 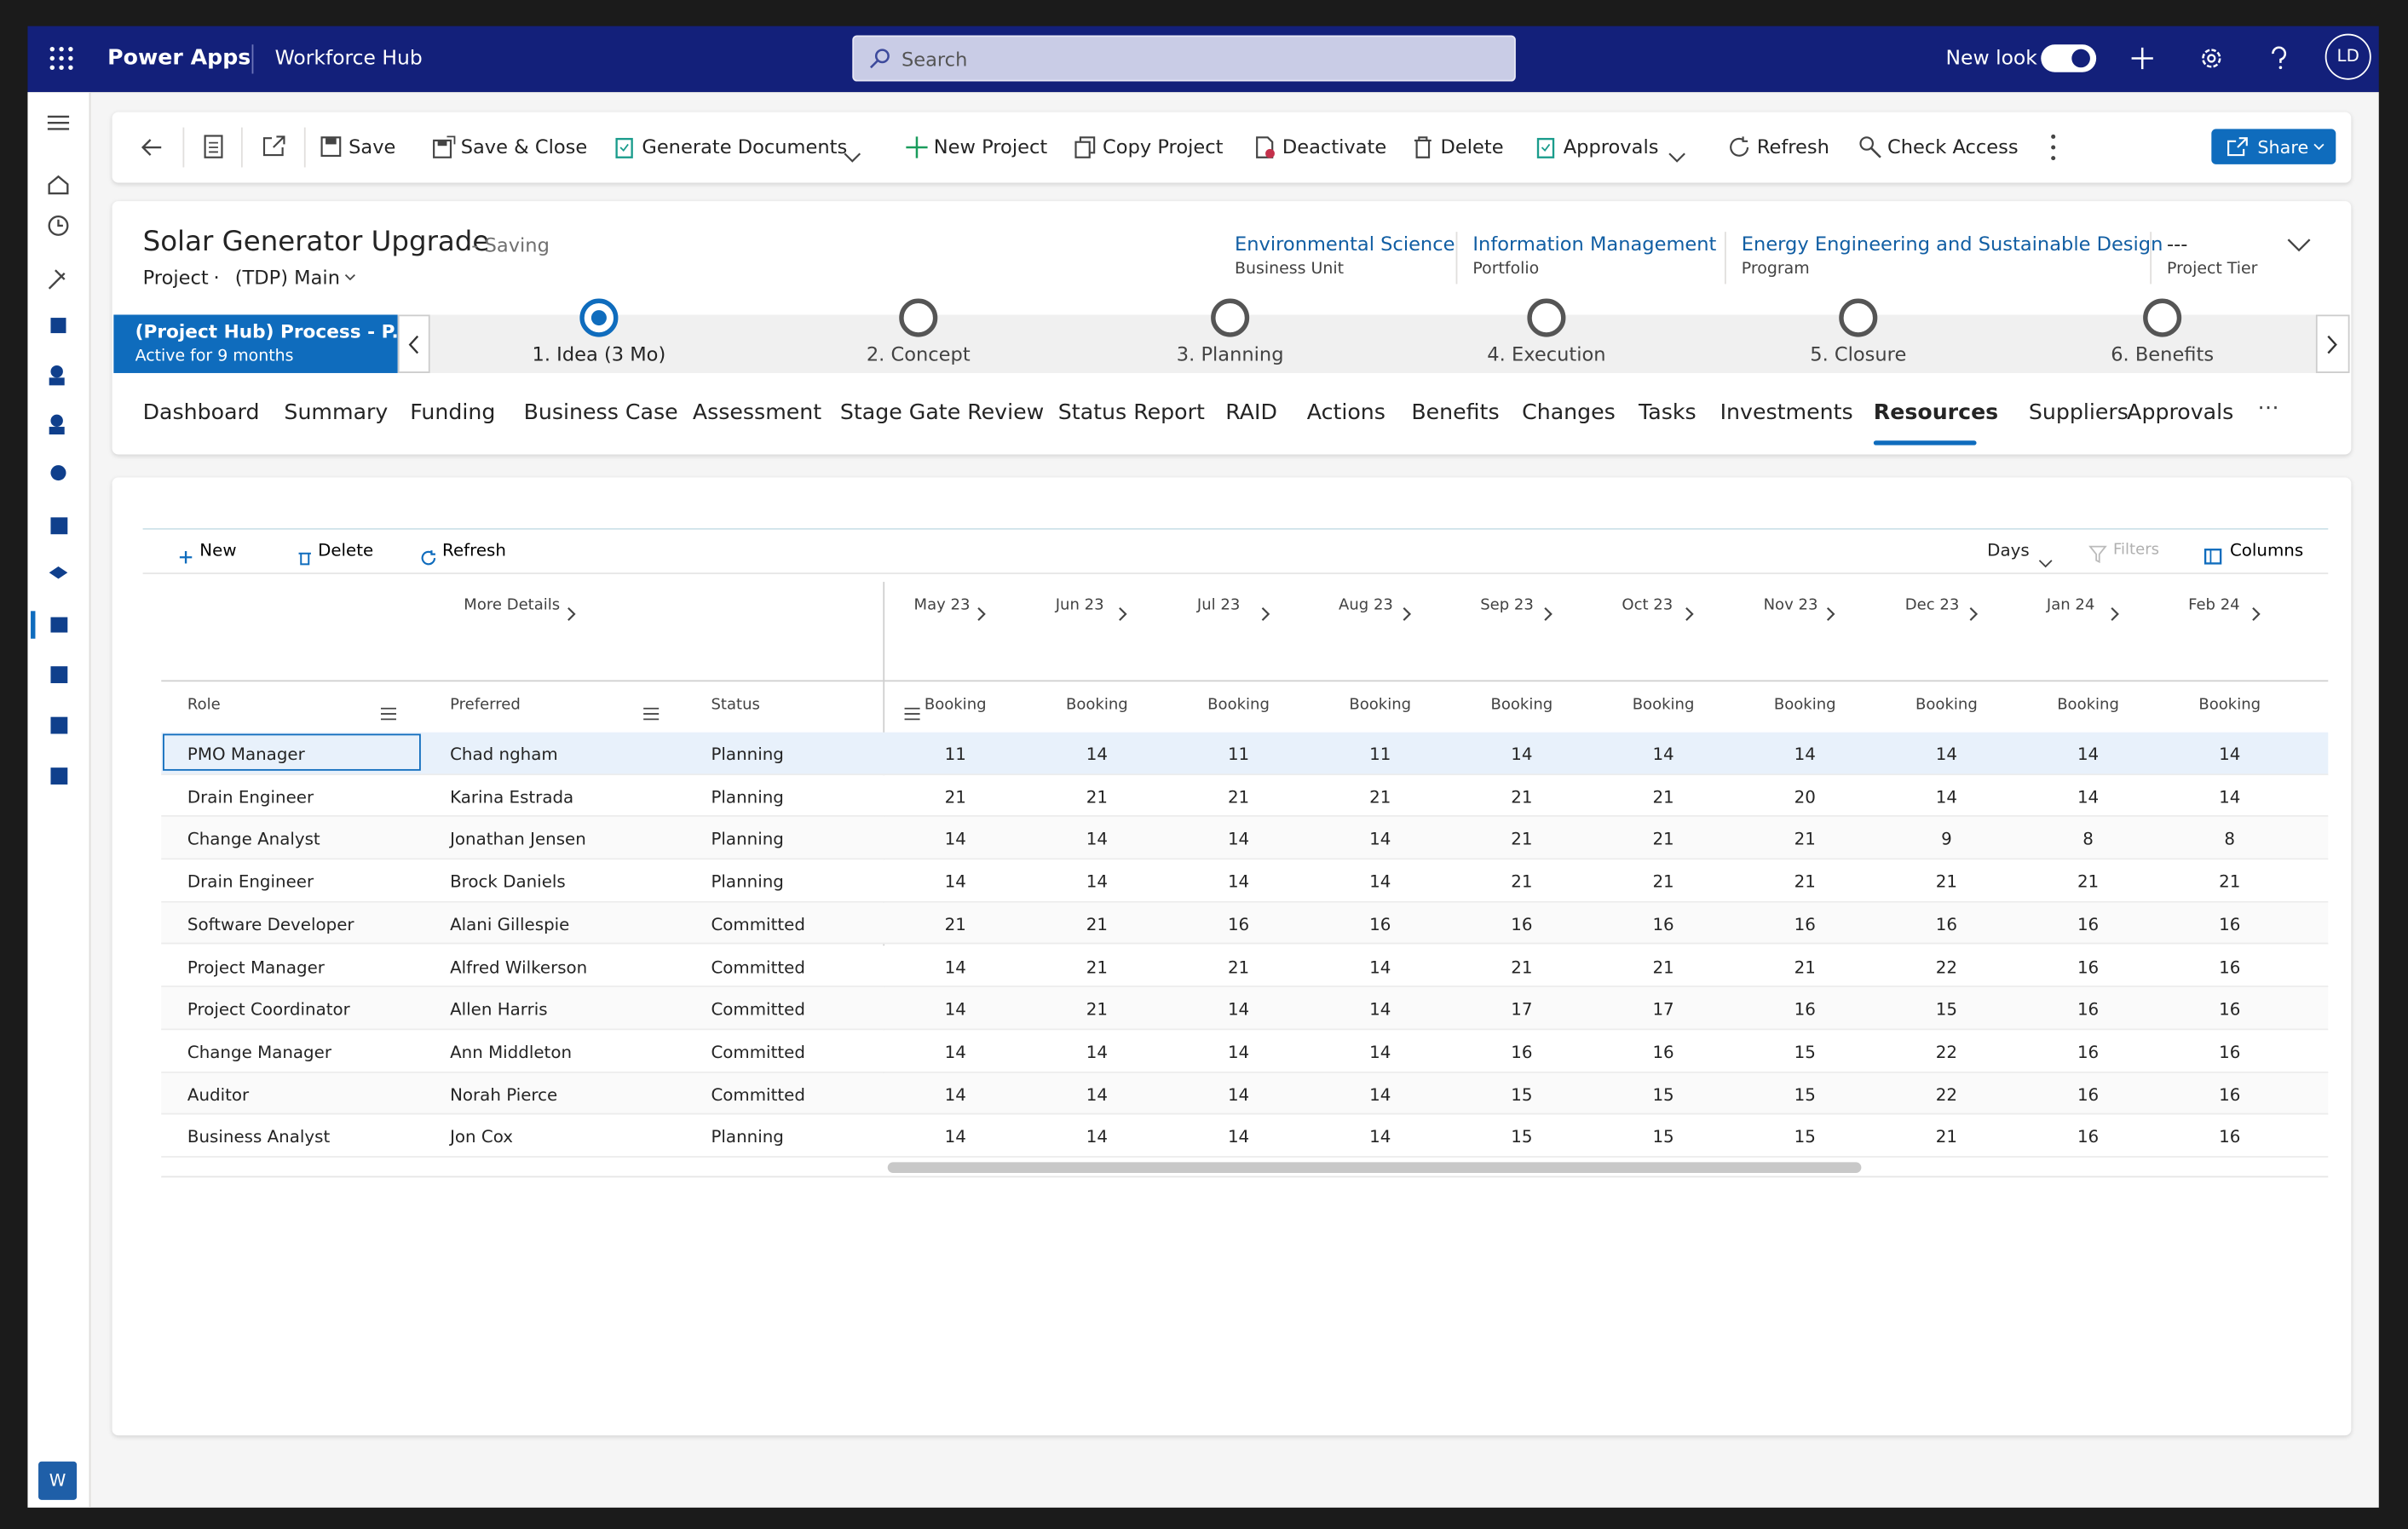 What do you see at coordinates (504, 754) in the screenshot?
I see `preferred-cell: Chad ngham` at bounding box center [504, 754].